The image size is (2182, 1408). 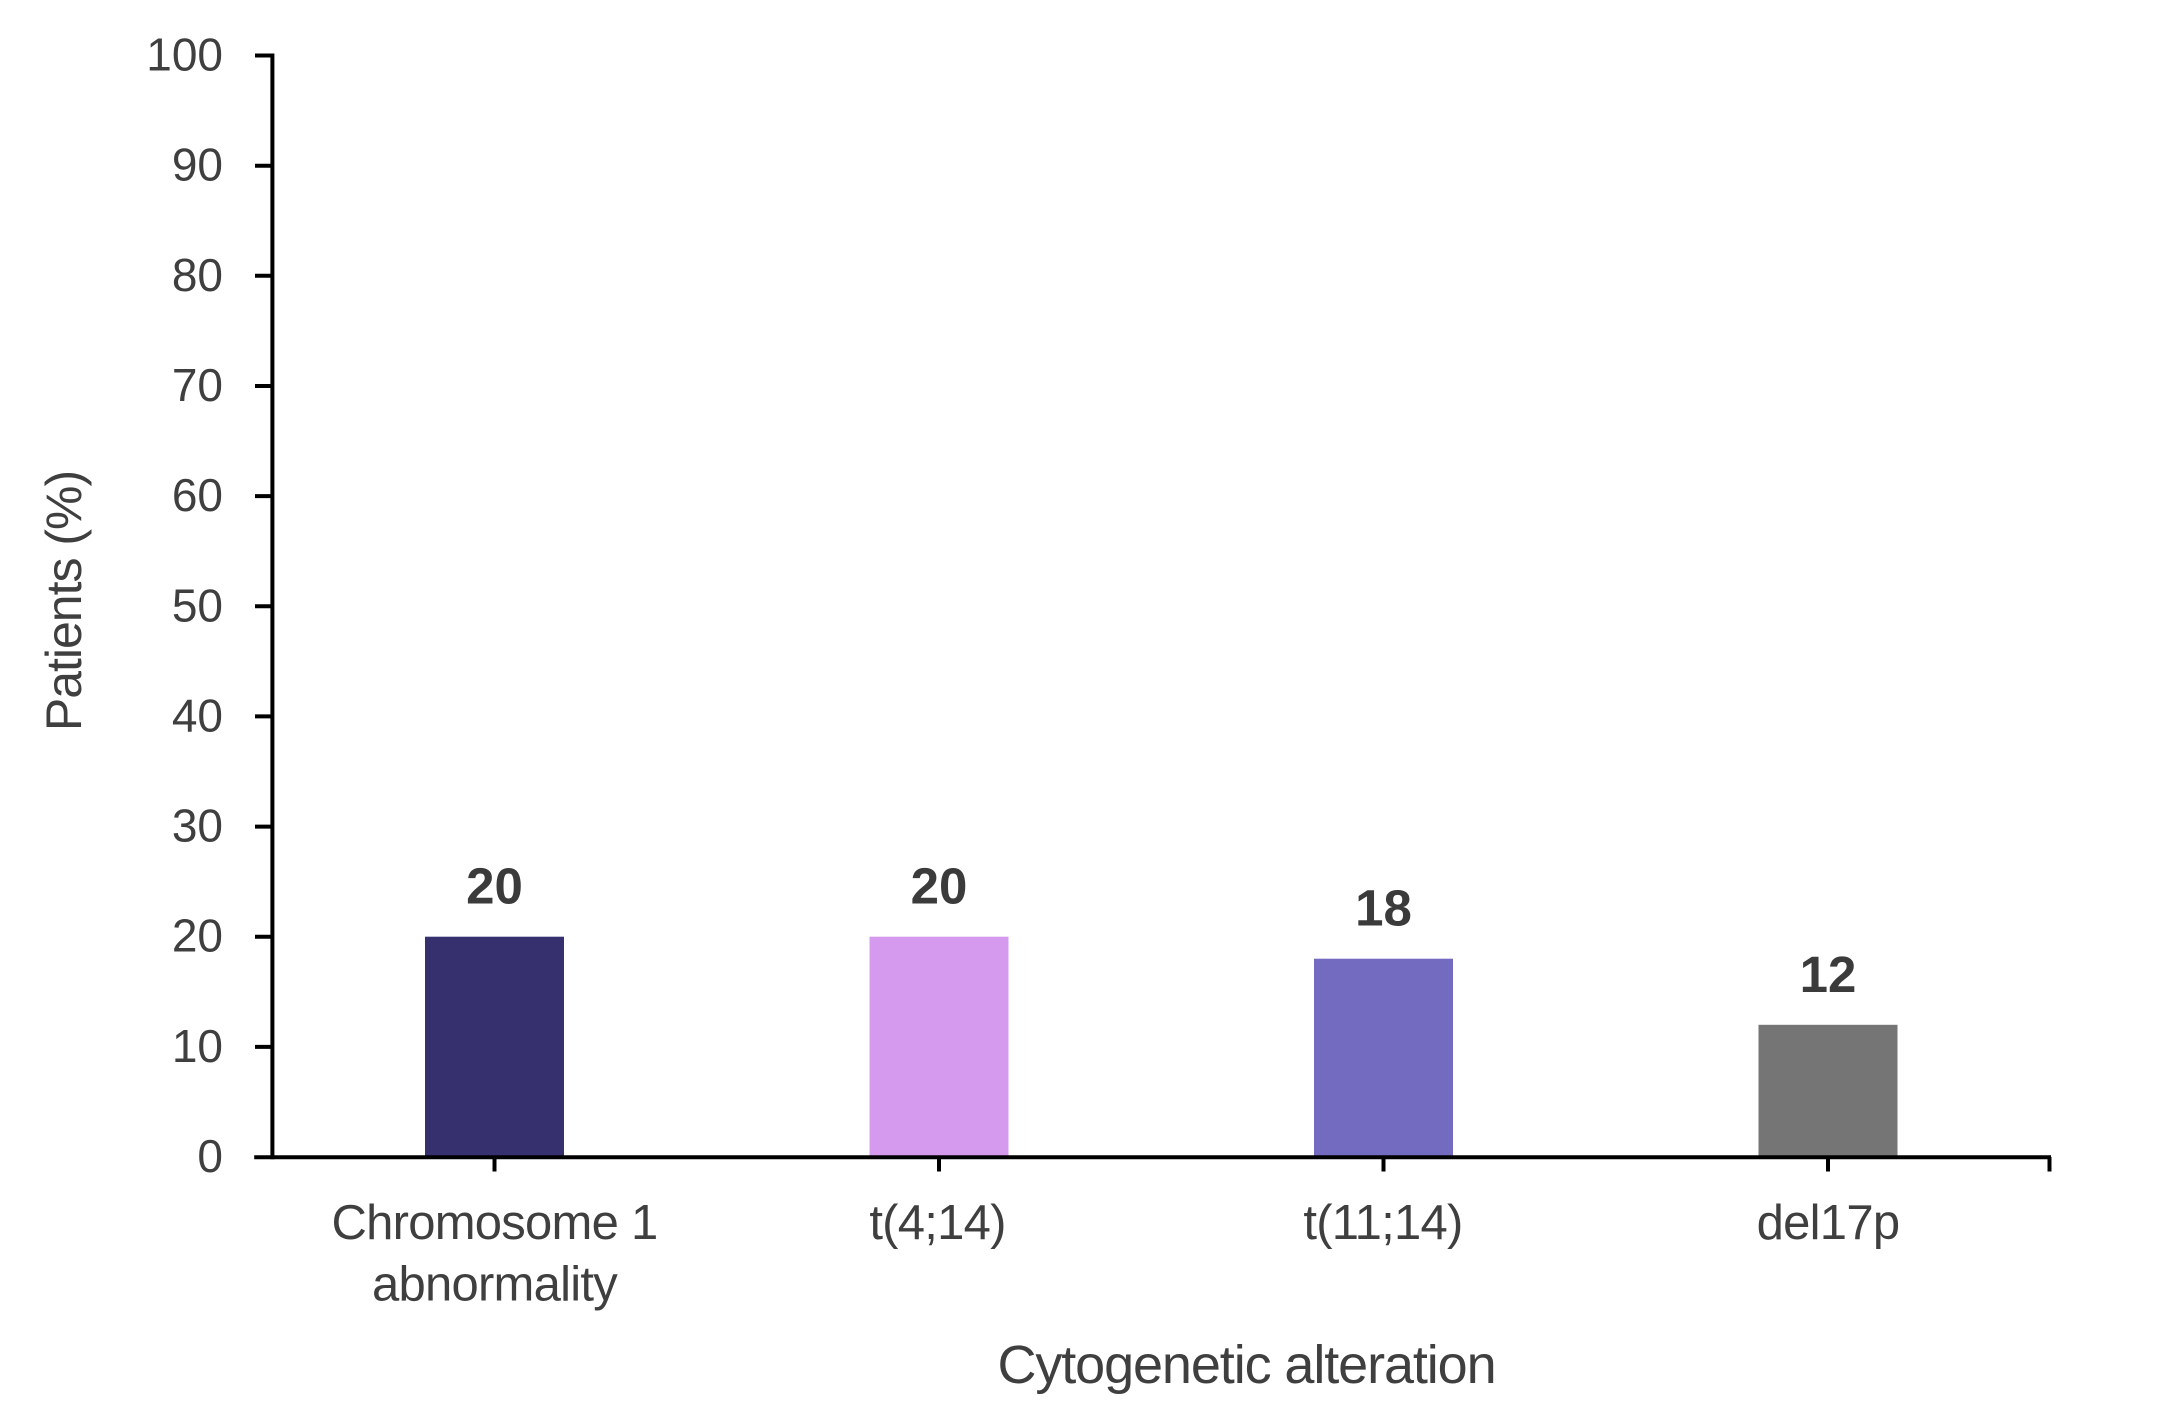 What do you see at coordinates (210, 1156) in the screenshot?
I see `svg-text: 0` at bounding box center [210, 1156].